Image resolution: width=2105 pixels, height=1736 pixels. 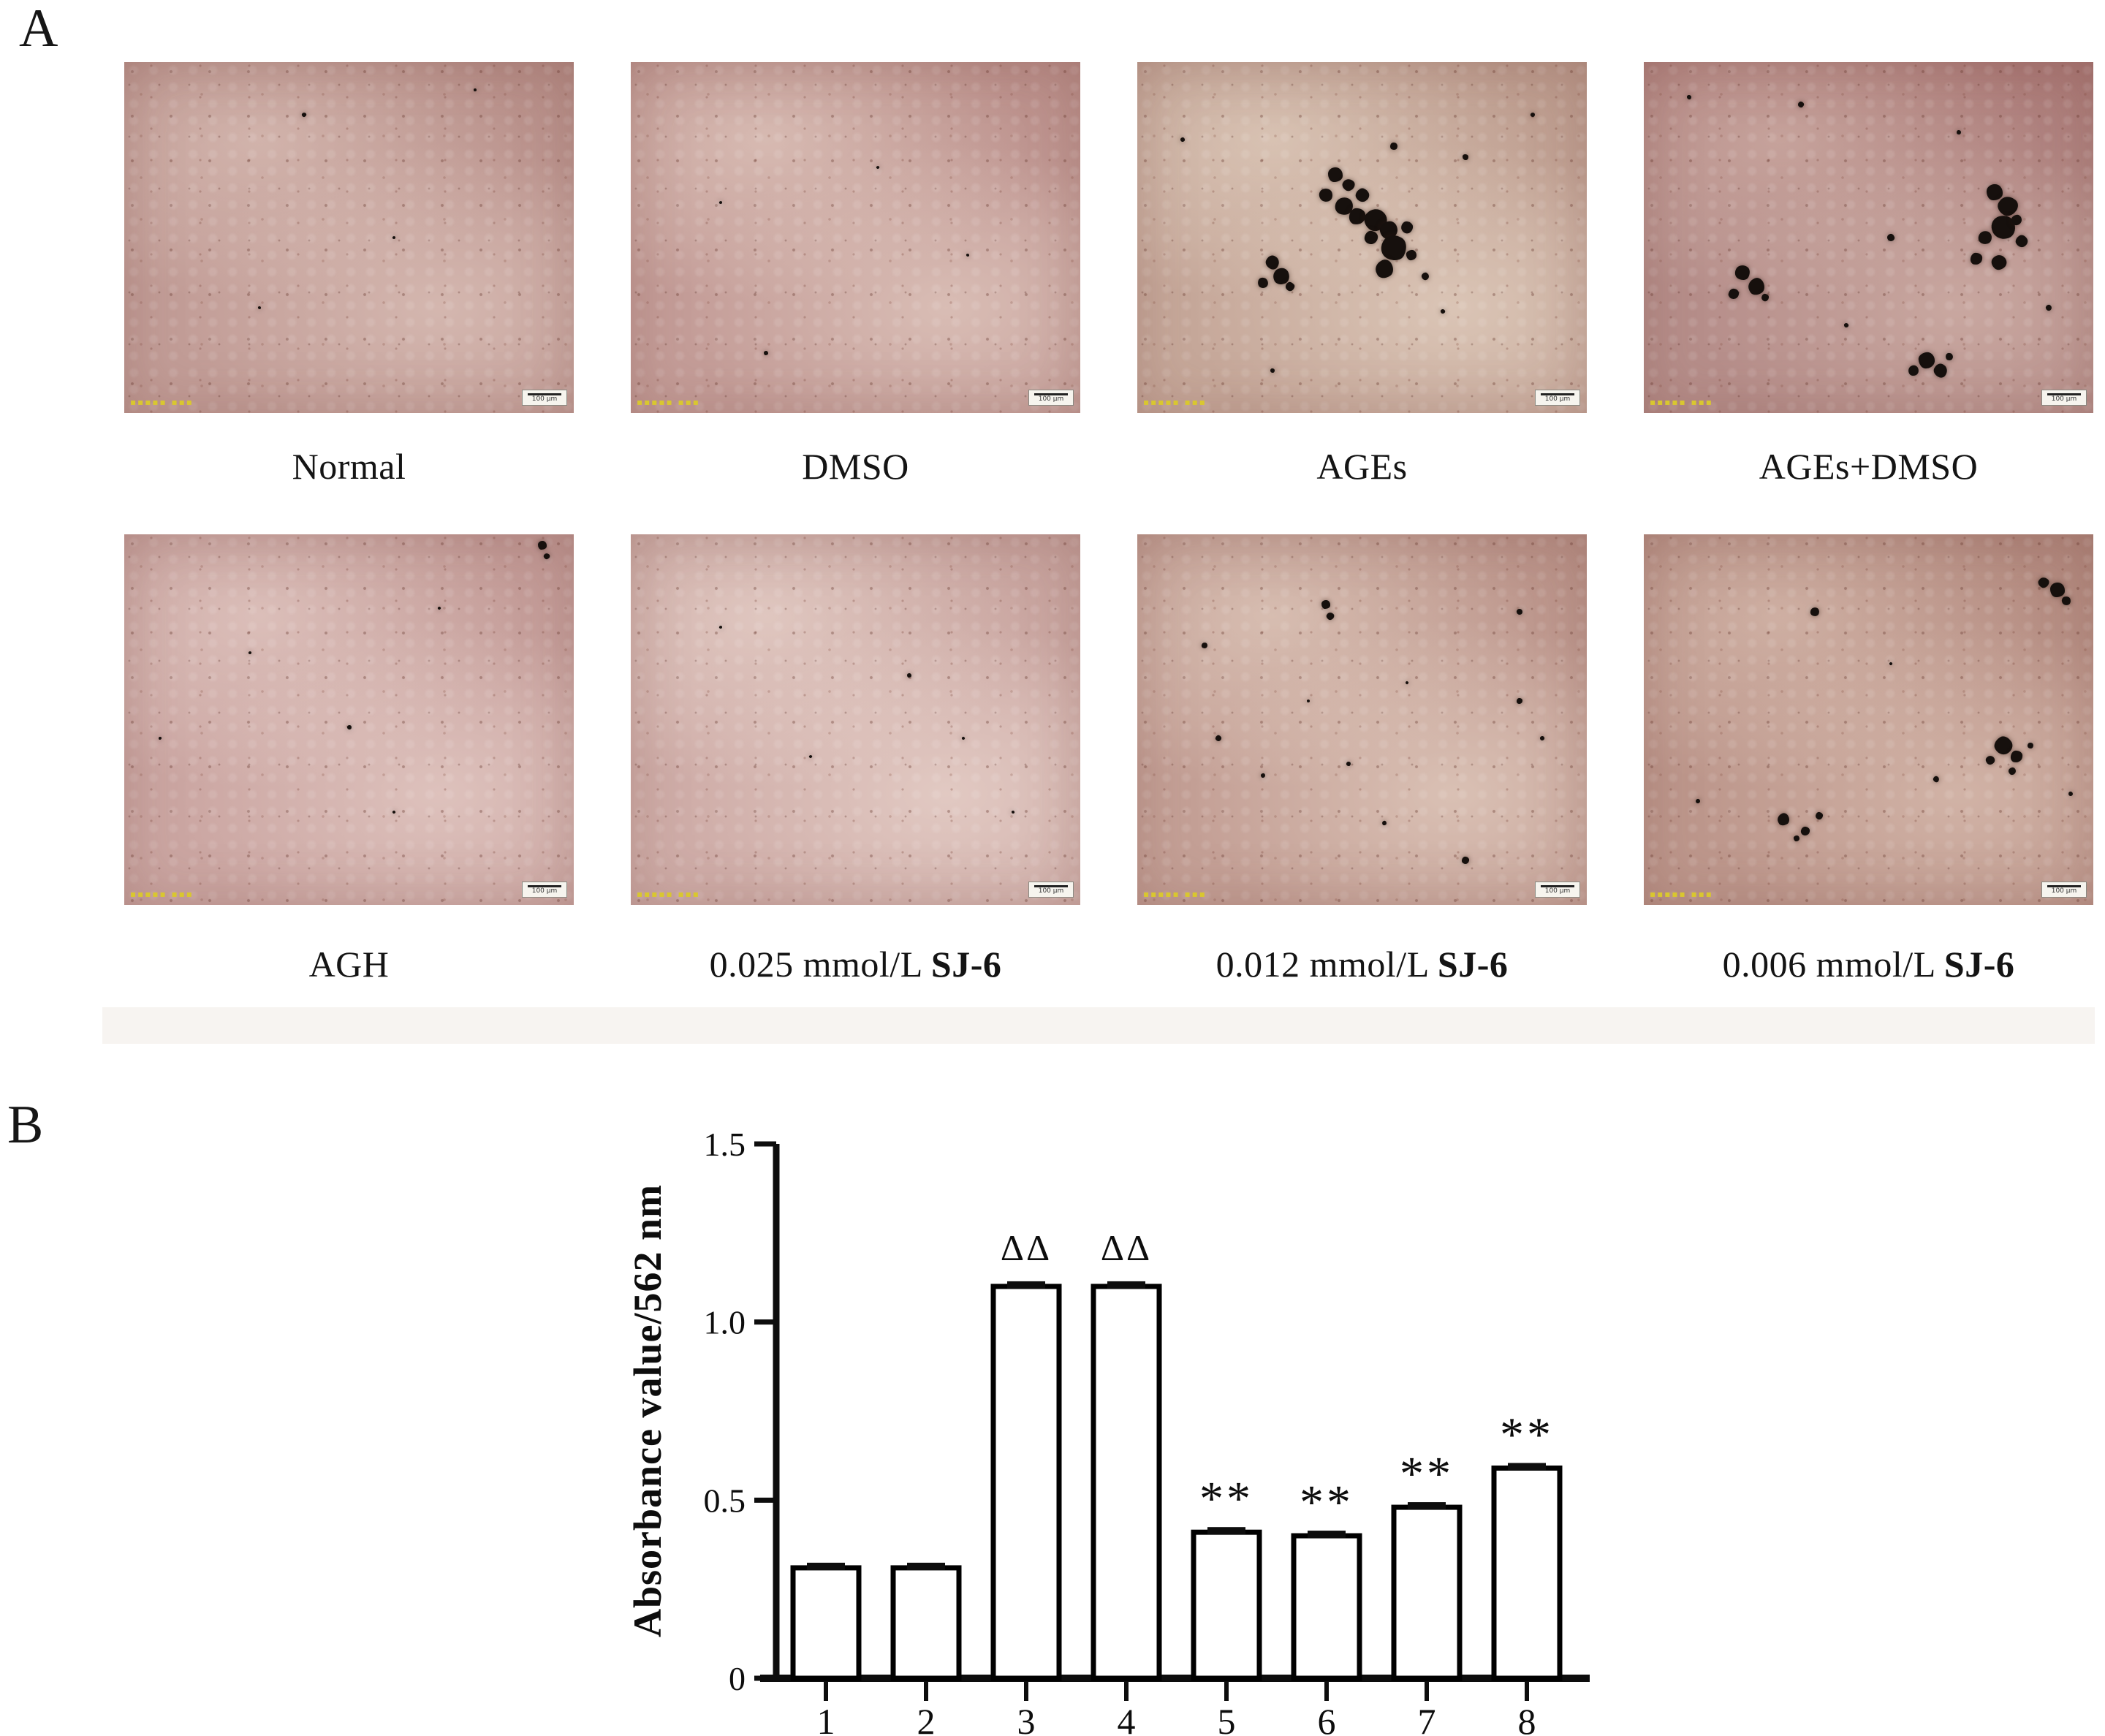 What do you see at coordinates (815, 965) in the screenshot?
I see `caption-text: 0.025 mmol/L` at bounding box center [815, 965].